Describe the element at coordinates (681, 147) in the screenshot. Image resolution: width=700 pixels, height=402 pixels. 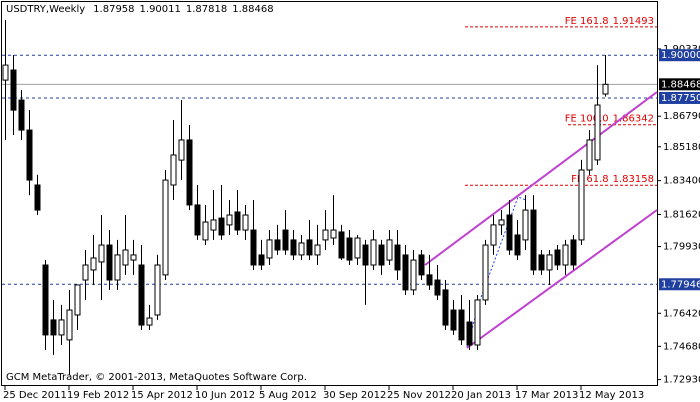
I see `y-tick-label: 1.85180` at that location.